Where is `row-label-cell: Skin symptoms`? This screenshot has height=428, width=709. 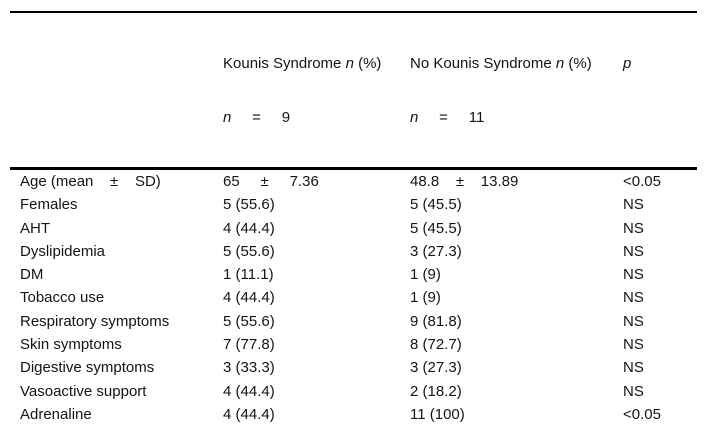 row-label-cell: Skin symptoms is located at coordinates (116, 344).